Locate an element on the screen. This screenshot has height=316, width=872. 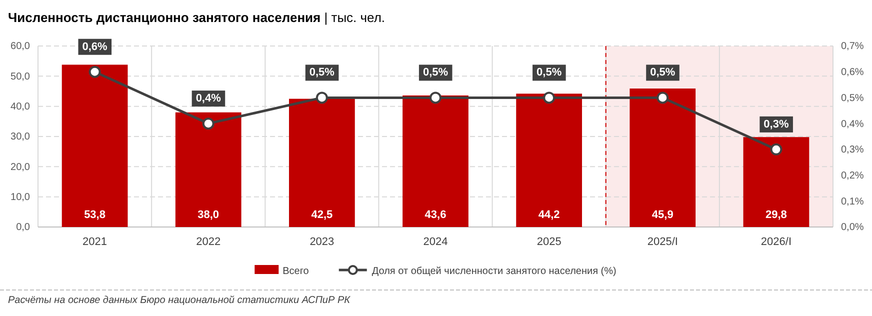
x-tick-label: 2025 is located at coordinates (549, 242).